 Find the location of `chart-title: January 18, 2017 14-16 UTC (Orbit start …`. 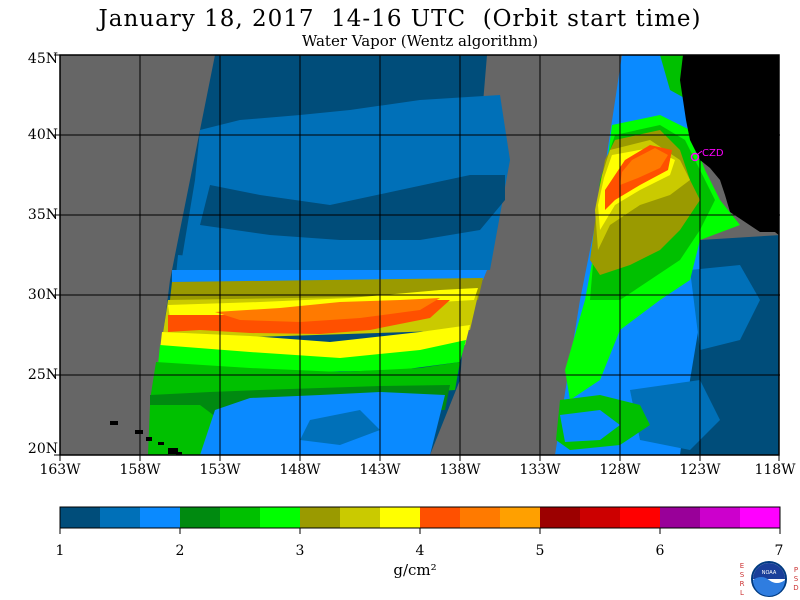

chart-title: January 18, 2017 14-16 UTC (Orbit start … is located at coordinates (400, 19).